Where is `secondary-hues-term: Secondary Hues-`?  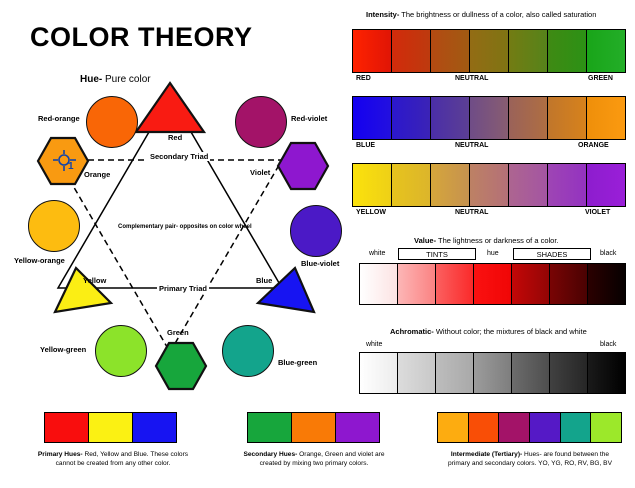 secondary-hues-term: Secondary Hues- is located at coordinates (270, 454).